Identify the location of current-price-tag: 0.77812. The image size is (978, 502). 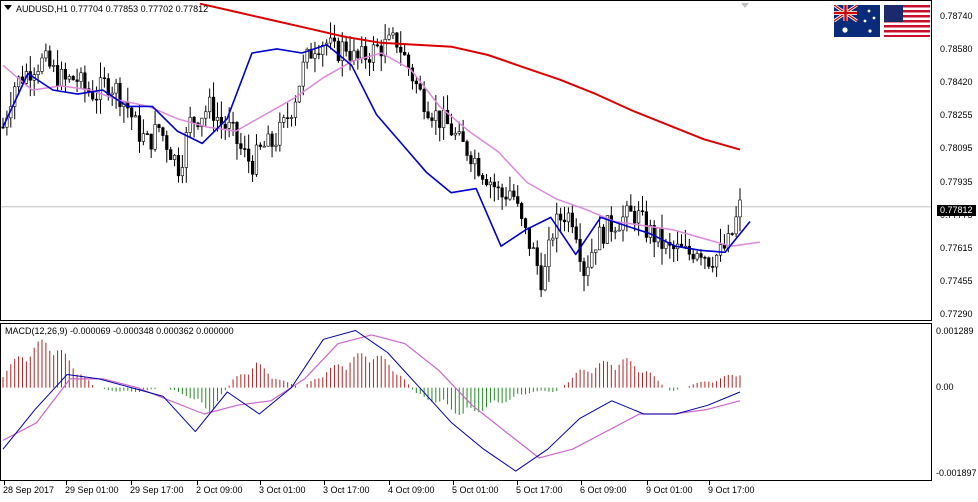
(956, 210).